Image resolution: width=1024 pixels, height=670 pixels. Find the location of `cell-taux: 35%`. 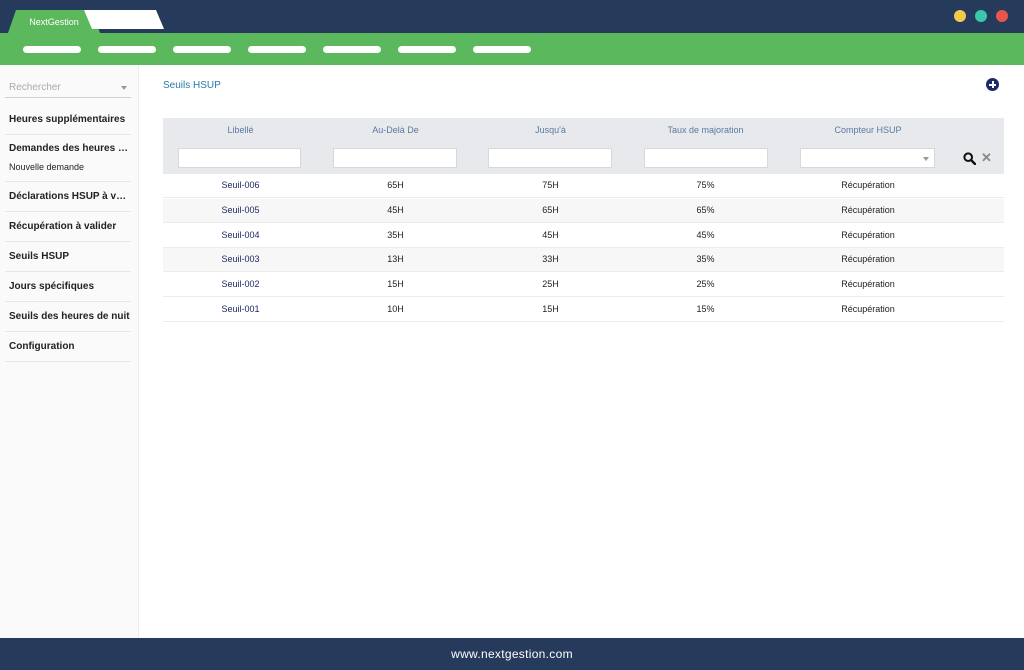

cell-taux: 35% is located at coordinates (705, 259).